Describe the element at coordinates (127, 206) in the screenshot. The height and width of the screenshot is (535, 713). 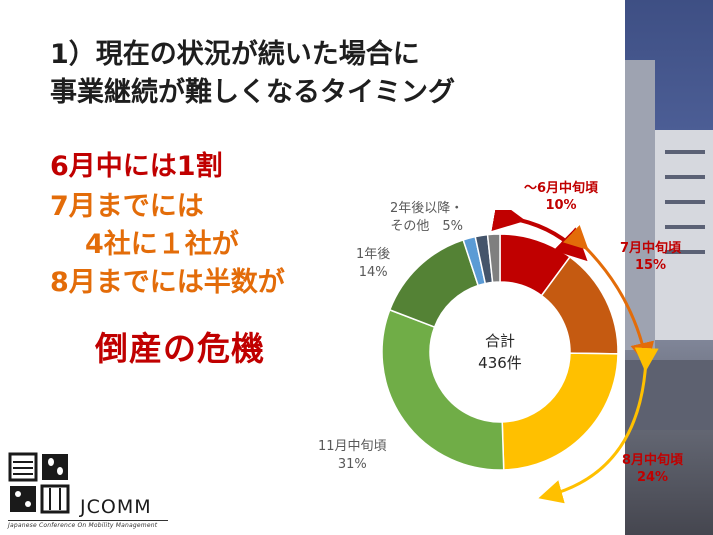
I see `point-july: 7月までには` at that location.